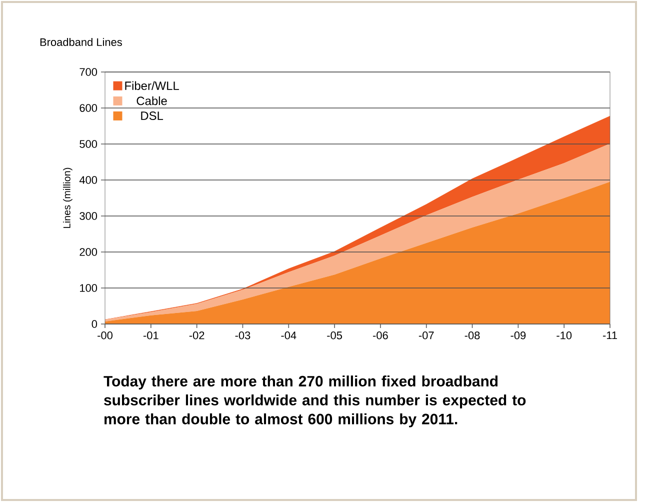 This screenshot has height=502, width=648. I want to click on y-tick-label: 100, so click(89, 288).